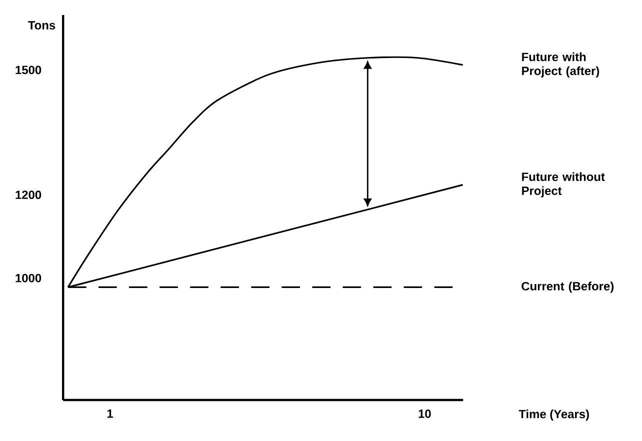 Image resolution: width=642 pixels, height=441 pixels. Describe the element at coordinates (29, 70) in the screenshot. I see `y-tick-label: 1500` at that location.